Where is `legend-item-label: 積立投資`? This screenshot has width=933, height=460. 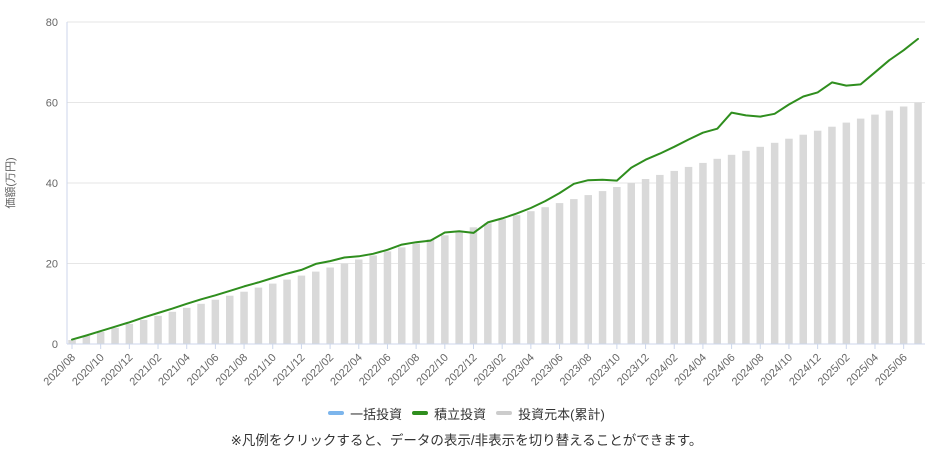 legend-item-label: 積立投資 is located at coordinates (460, 414).